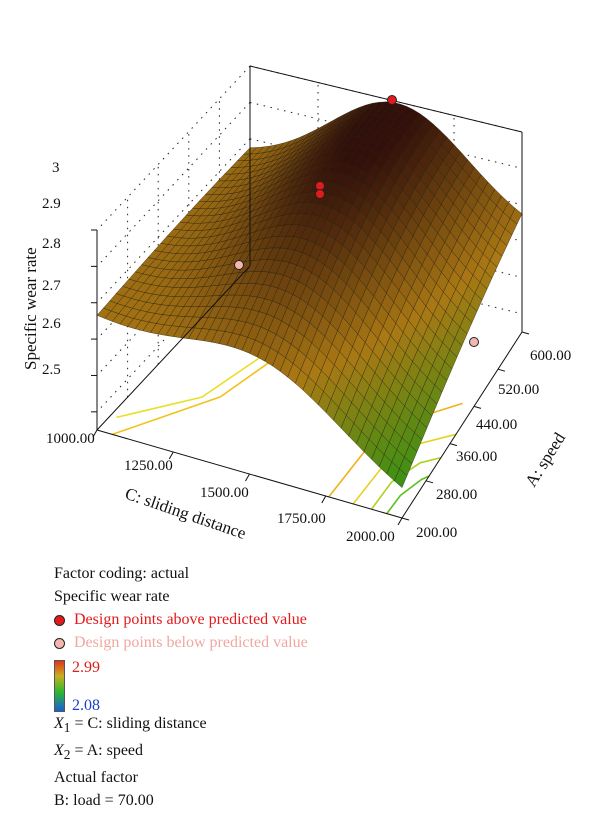 This screenshot has width=600, height=836. Describe the element at coordinates (51, 324) in the screenshot. I see `z-tick-label: 2.6` at that location.